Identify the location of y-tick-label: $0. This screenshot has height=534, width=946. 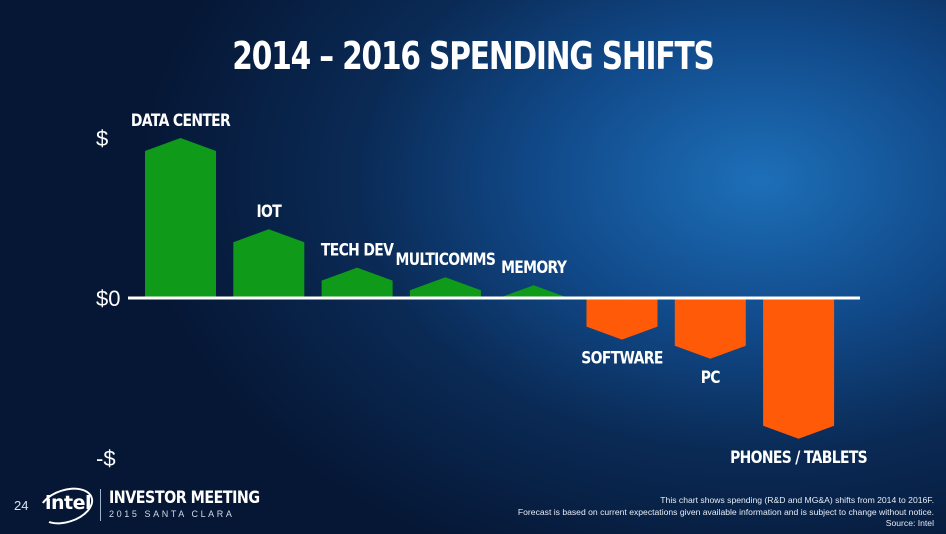
(108, 298).